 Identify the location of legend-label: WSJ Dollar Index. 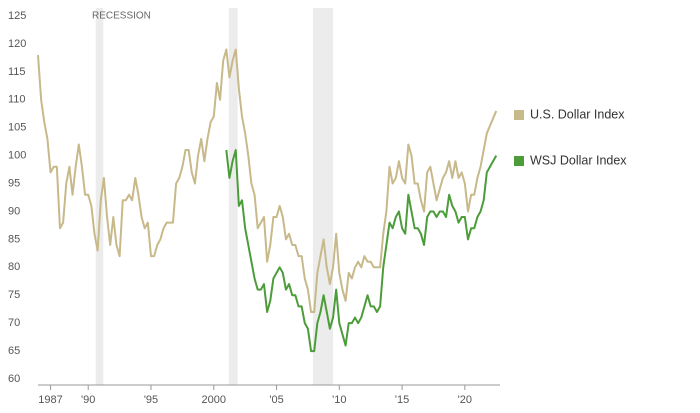
(578, 160).